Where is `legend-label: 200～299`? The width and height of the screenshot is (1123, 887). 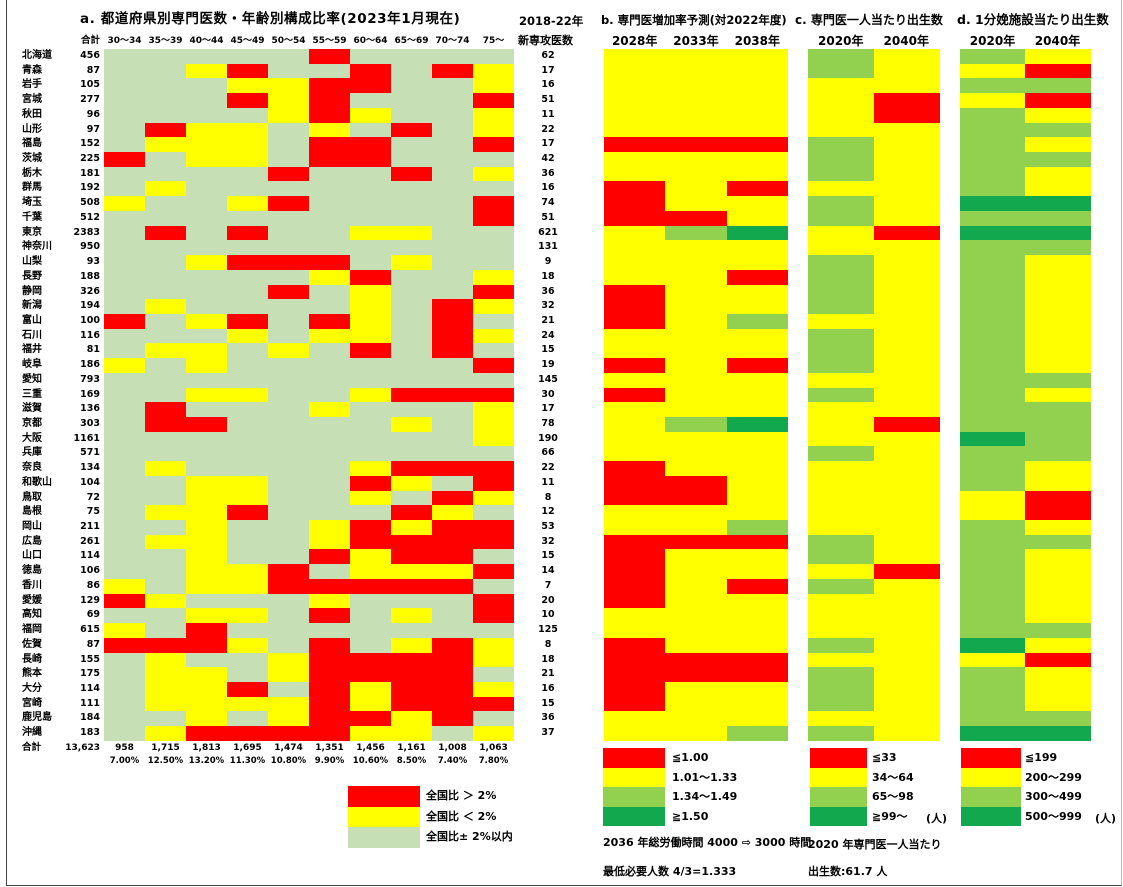 legend-label: 200～299 is located at coordinates (1053, 777).